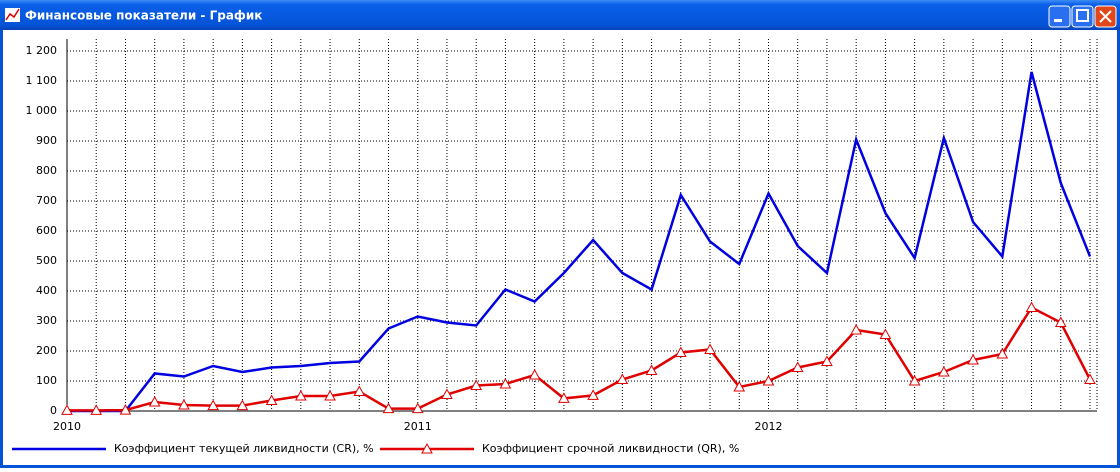  Describe the element at coordinates (143, 16) in the screenshot. I see `window-title: Финансовые показатели - График` at that location.